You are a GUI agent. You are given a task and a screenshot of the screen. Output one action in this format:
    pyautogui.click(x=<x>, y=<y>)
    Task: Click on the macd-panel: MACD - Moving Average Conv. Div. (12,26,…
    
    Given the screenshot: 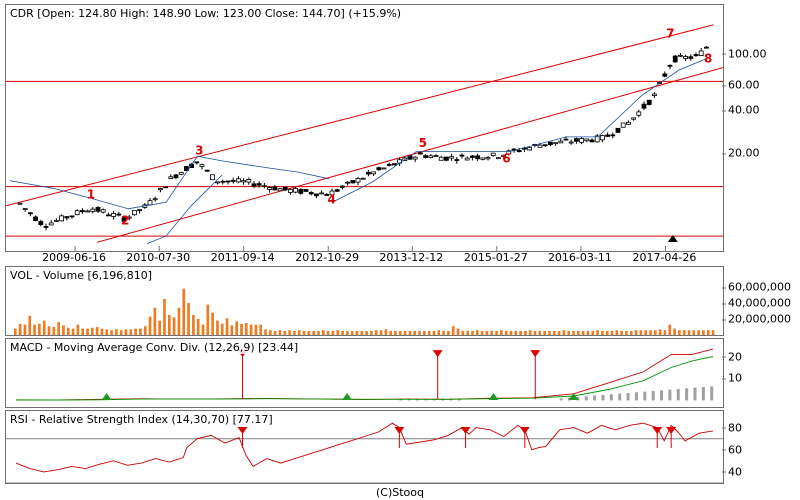 What is the action you would take?
    pyautogui.click(x=364, y=373)
    